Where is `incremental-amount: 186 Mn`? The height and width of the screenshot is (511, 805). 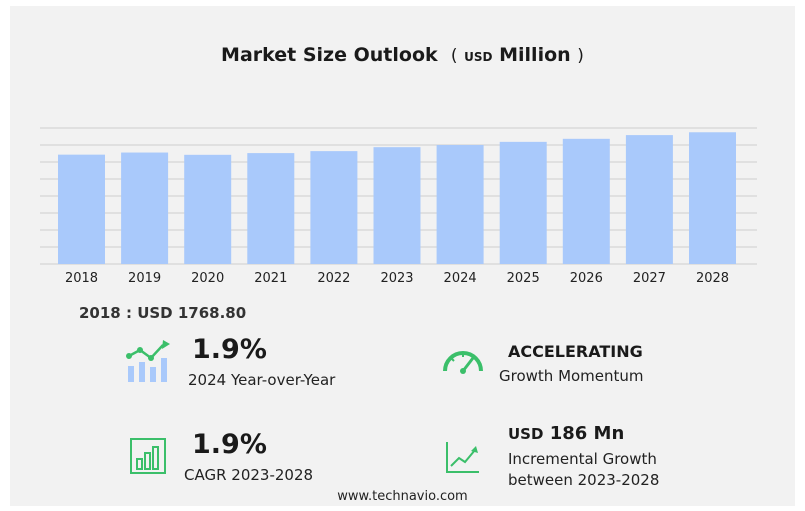
incremental-amount: 186 Mn is located at coordinates (587, 433).